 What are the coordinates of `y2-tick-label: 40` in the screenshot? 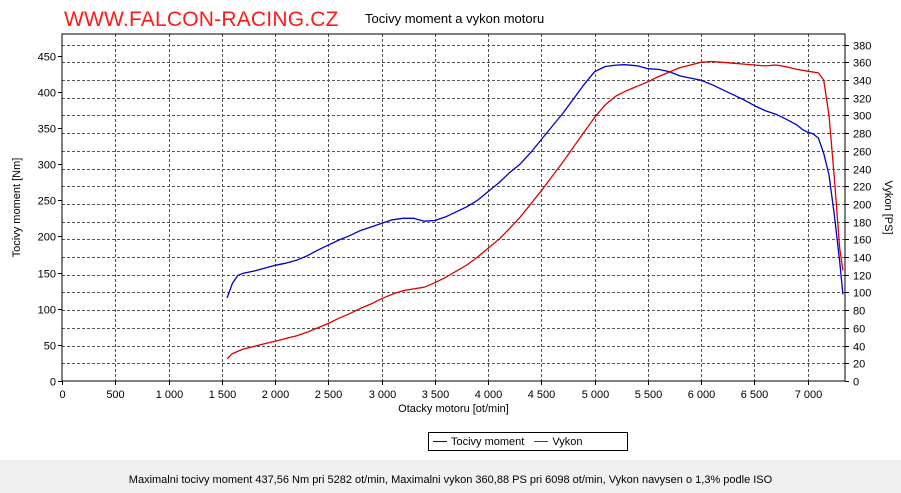 It's located at (859, 348).